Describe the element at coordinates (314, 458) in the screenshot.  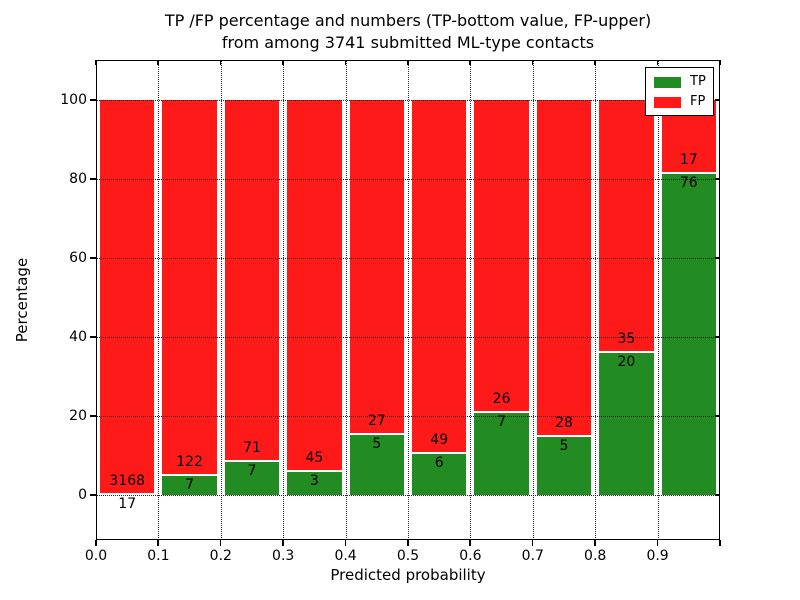
I see `bar-label-fp-count: 45` at that location.